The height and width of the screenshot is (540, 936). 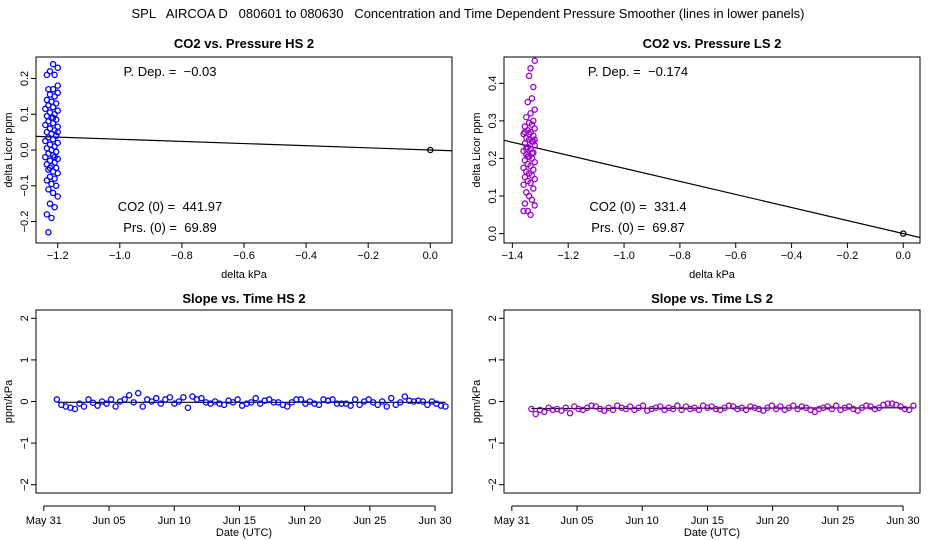 I want to click on y-tick-label: −0.1, so click(x=25, y=186).